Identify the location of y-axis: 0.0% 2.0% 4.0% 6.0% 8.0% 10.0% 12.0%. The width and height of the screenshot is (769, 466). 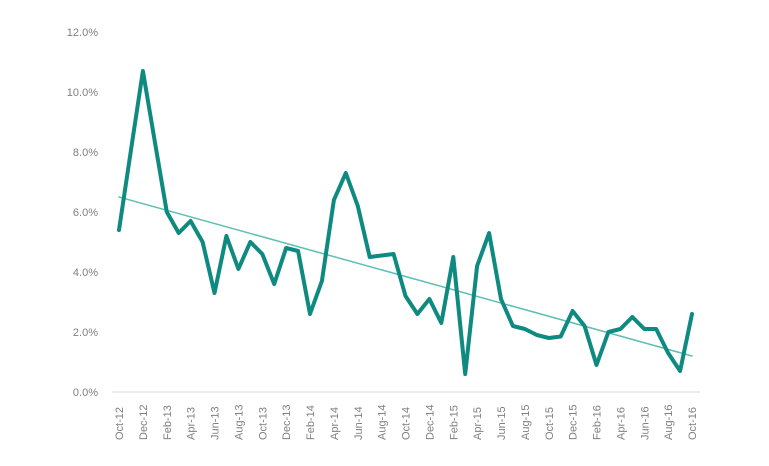
(82, 213).